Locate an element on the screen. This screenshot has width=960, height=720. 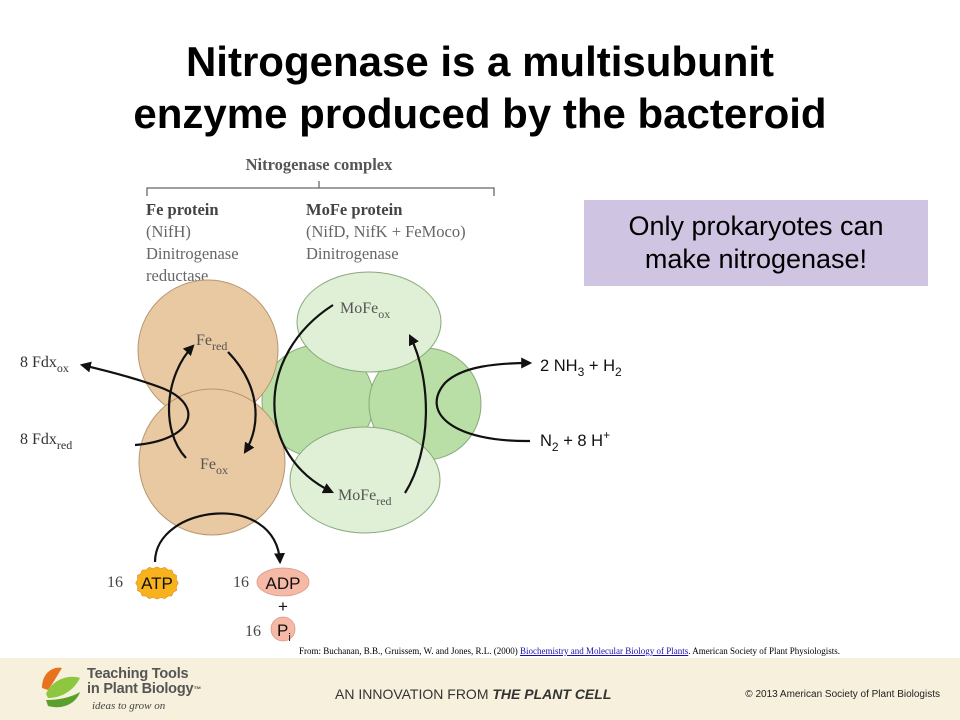
brand-line-1: Teaching Tools is located at coordinates (138, 674).